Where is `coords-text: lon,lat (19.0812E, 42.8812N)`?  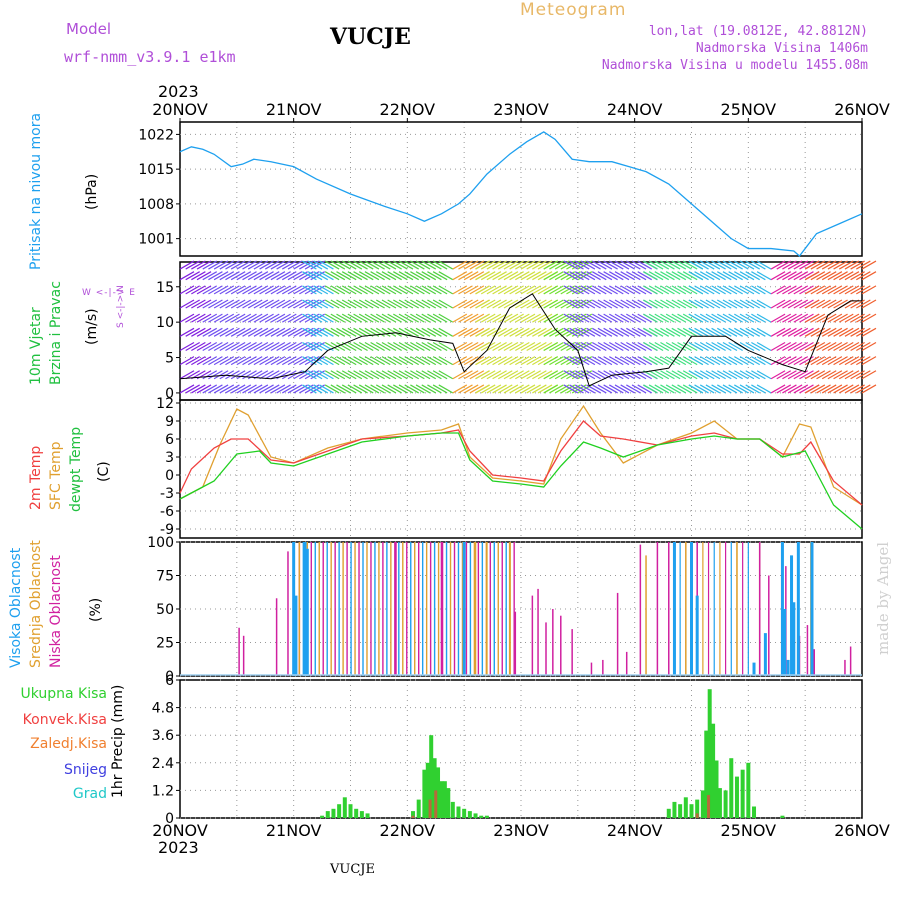 coords-text: lon,lat (19.0812E, 42.8812N) is located at coordinates (758, 31).